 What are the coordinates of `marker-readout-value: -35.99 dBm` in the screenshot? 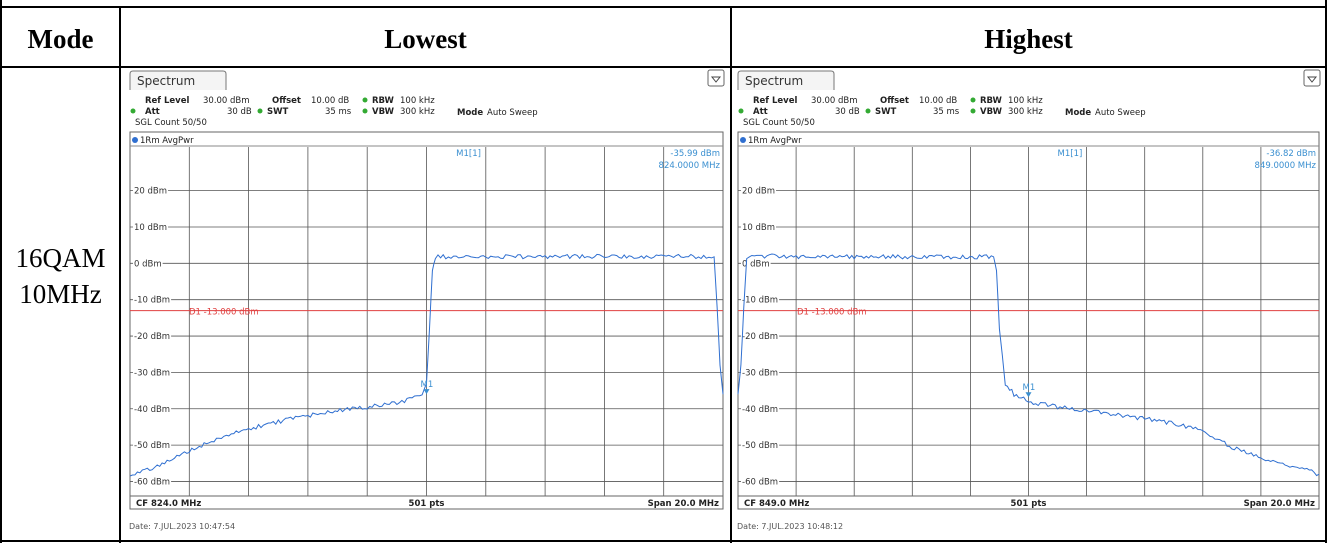 It's located at (695, 154).